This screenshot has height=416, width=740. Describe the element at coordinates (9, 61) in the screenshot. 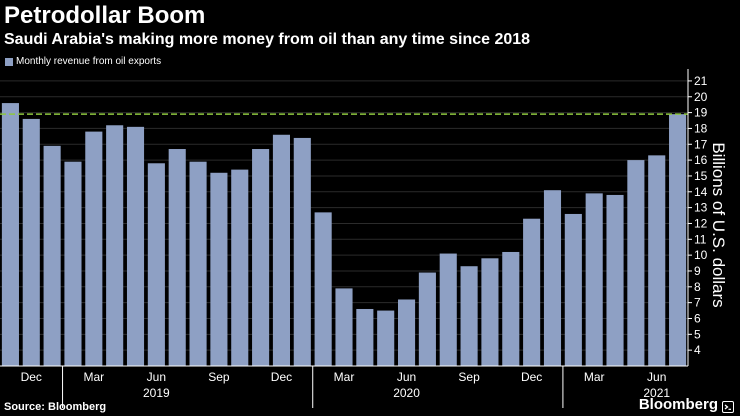

I see `legend-swatch` at that location.